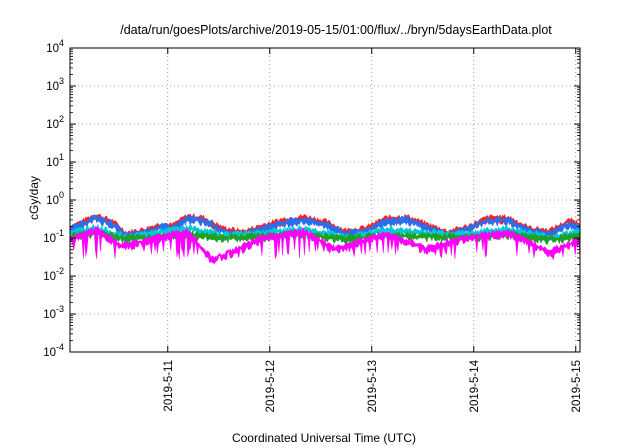  I want to click on x-tick-label: 2019-5-15, so click(577, 386).